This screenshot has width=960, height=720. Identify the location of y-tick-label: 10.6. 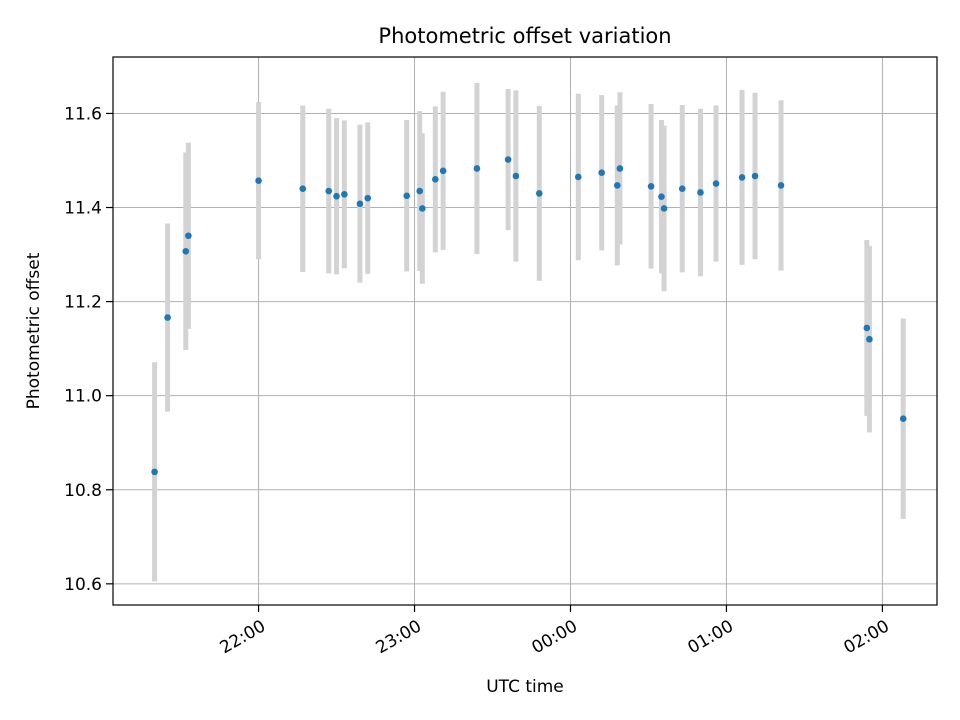
(83, 585).